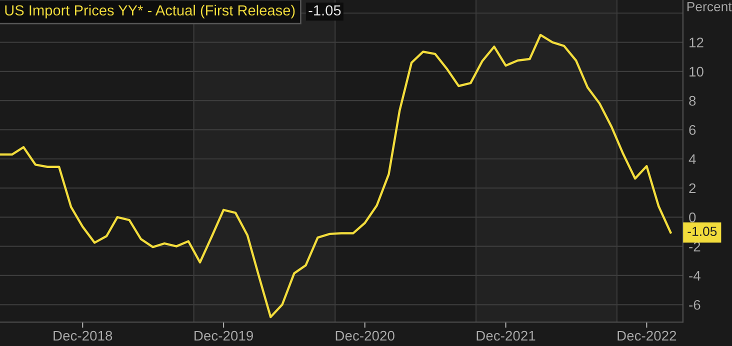  Describe the element at coordinates (647, 335) in the screenshot. I see `x-tick-label: Dec-2022` at that location.